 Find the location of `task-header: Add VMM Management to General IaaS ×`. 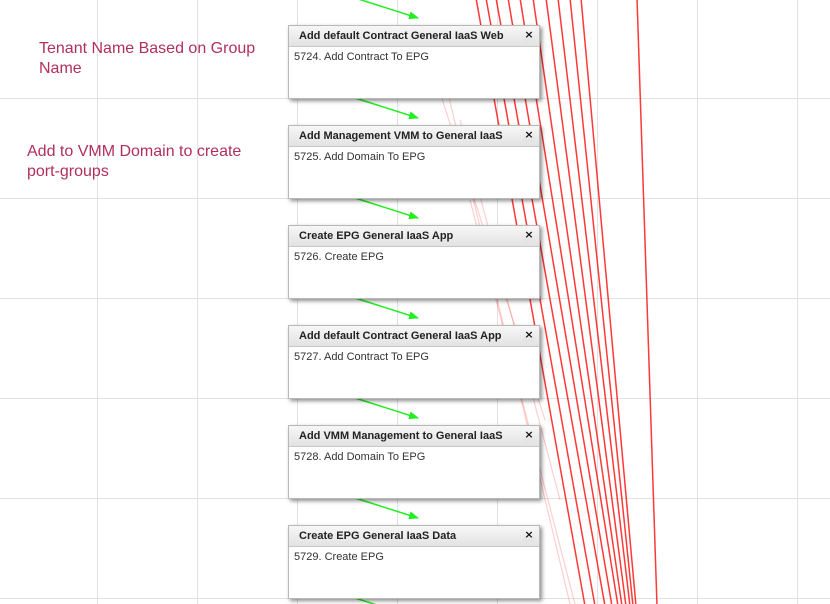

task-header: Add VMM Management to General IaaS × is located at coordinates (414, 436).